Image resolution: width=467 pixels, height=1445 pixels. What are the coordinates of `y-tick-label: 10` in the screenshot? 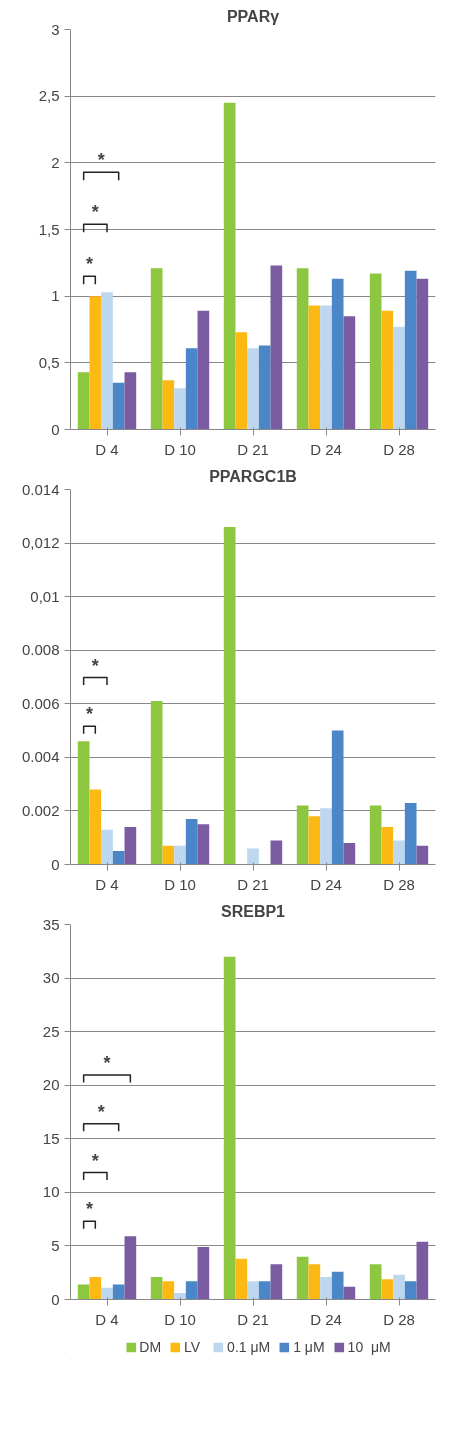 It's located at (51, 1192).